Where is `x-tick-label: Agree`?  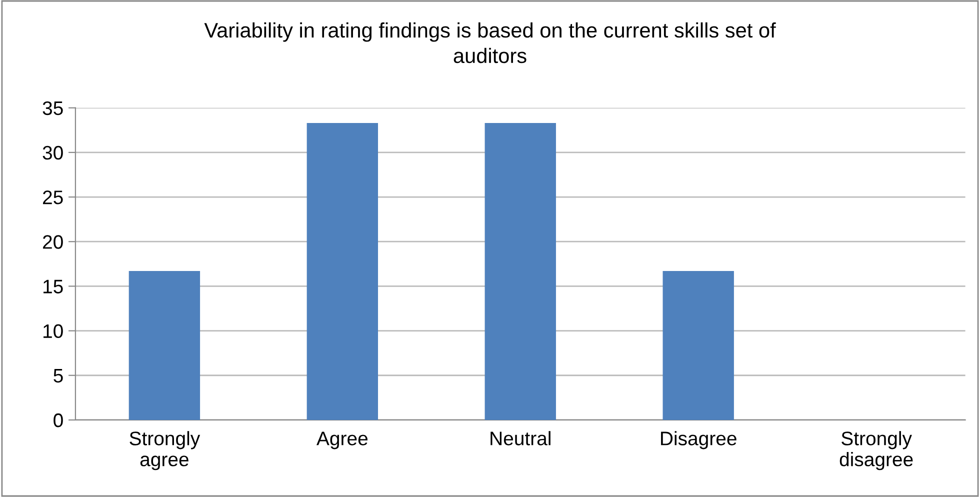
x-tick-label: Agree is located at coordinates (342, 441).